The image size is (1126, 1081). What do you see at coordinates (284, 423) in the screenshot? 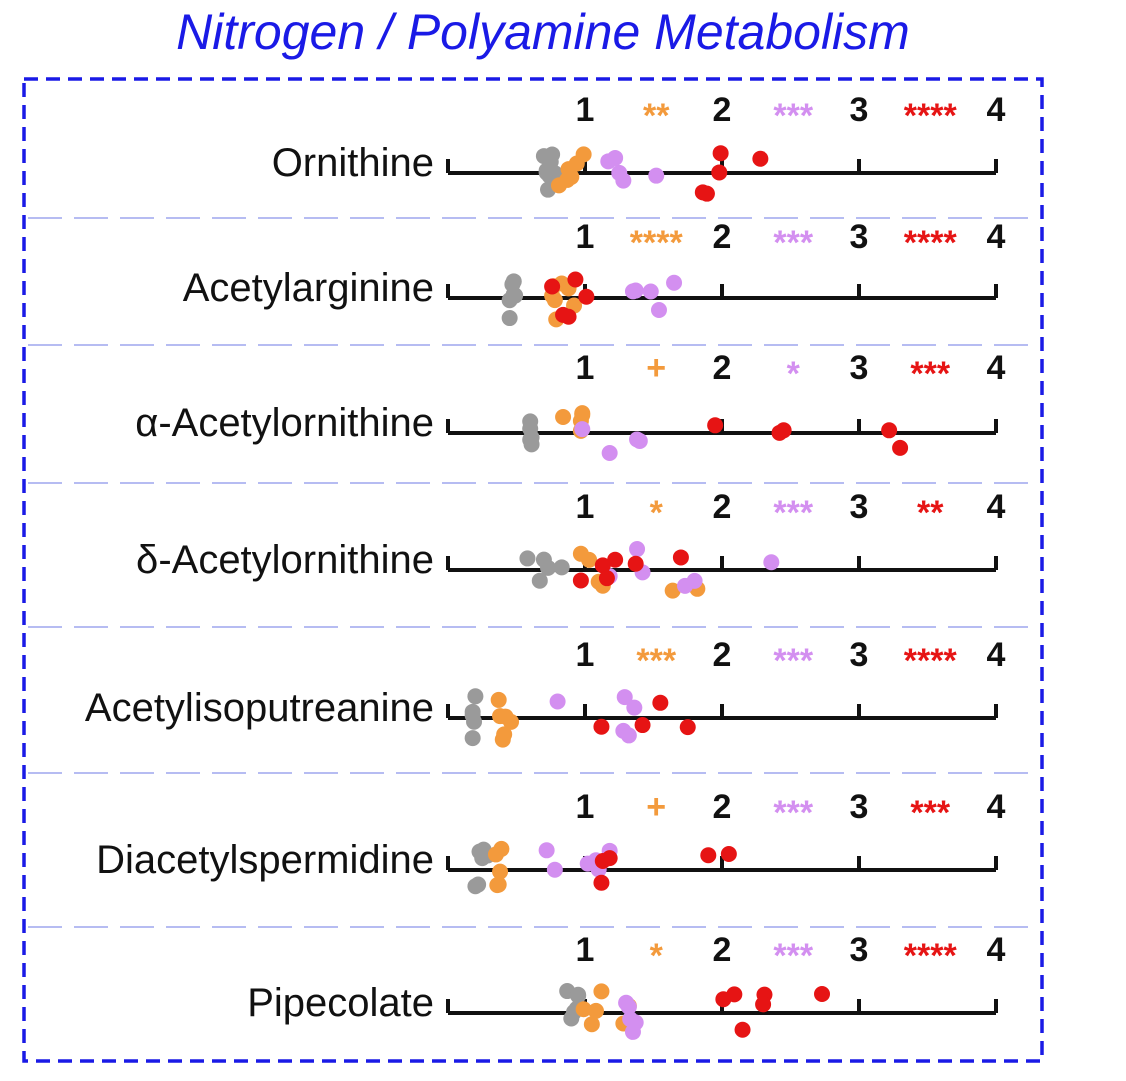
I see `row-label: α-Acetylornithine` at bounding box center [284, 423].